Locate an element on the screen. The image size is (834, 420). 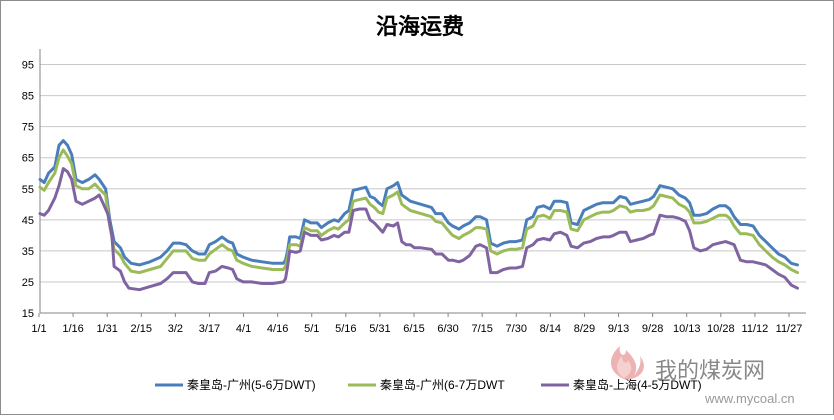
x-tick-label: 6/30 is located at coordinates (447, 329).